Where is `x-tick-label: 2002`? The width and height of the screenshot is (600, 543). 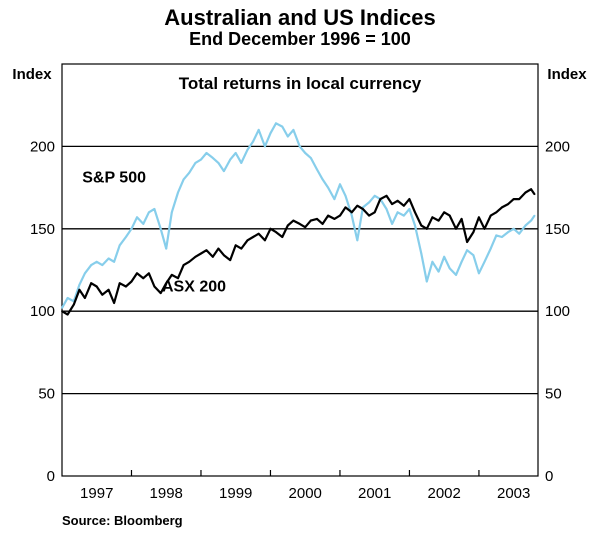 x-tick-label: 2002 is located at coordinates (444, 493).